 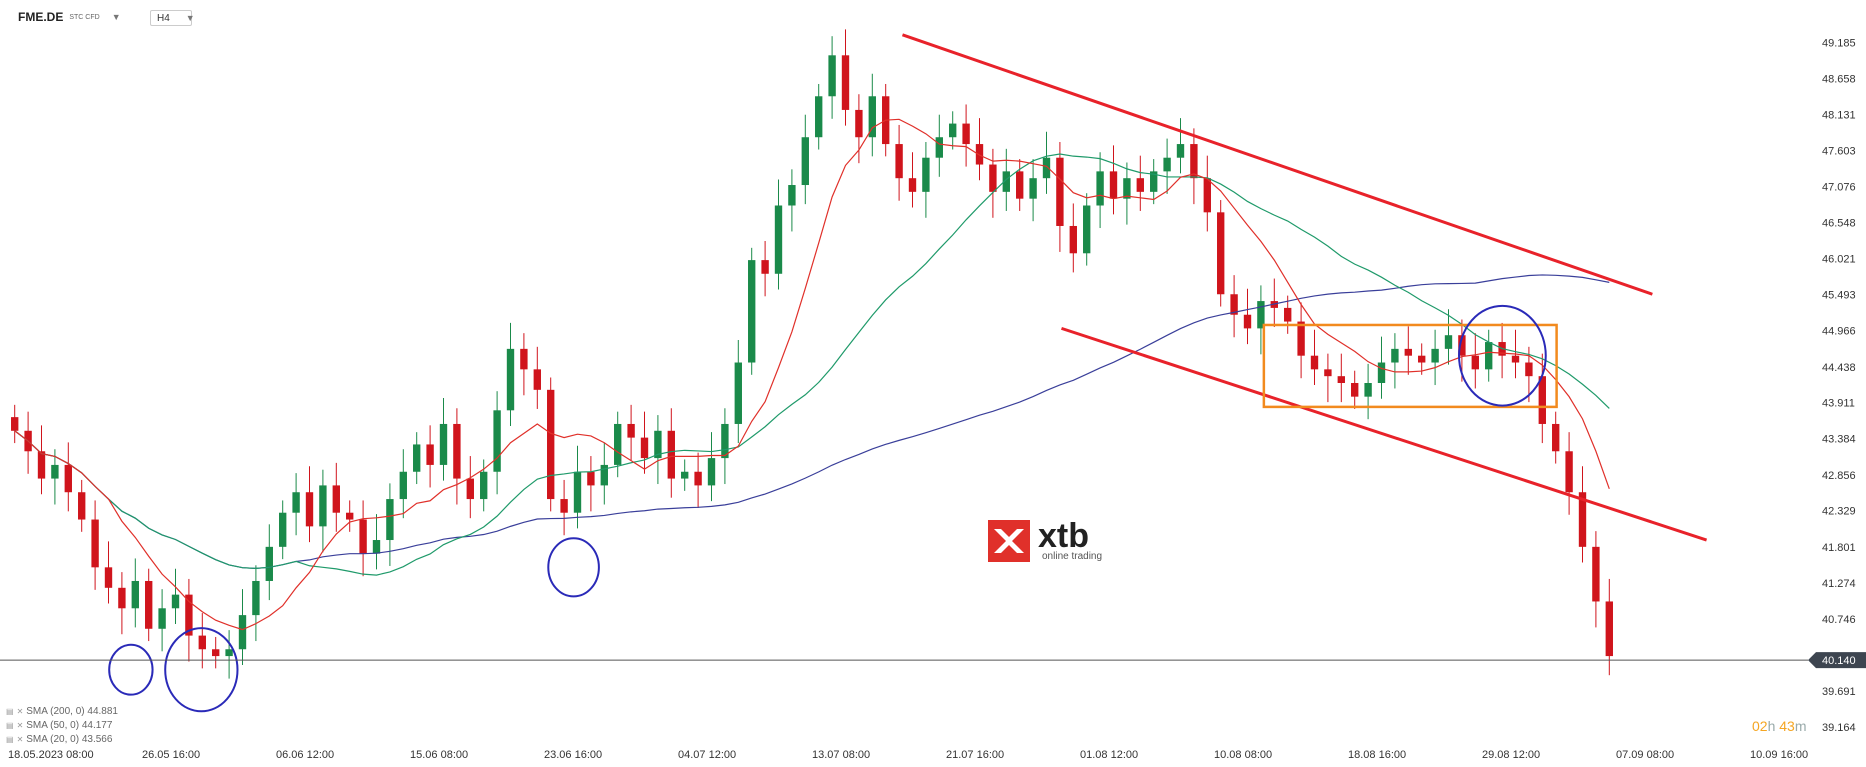 I want to click on candle-timer: 02h 43m, so click(x=1779, y=726).